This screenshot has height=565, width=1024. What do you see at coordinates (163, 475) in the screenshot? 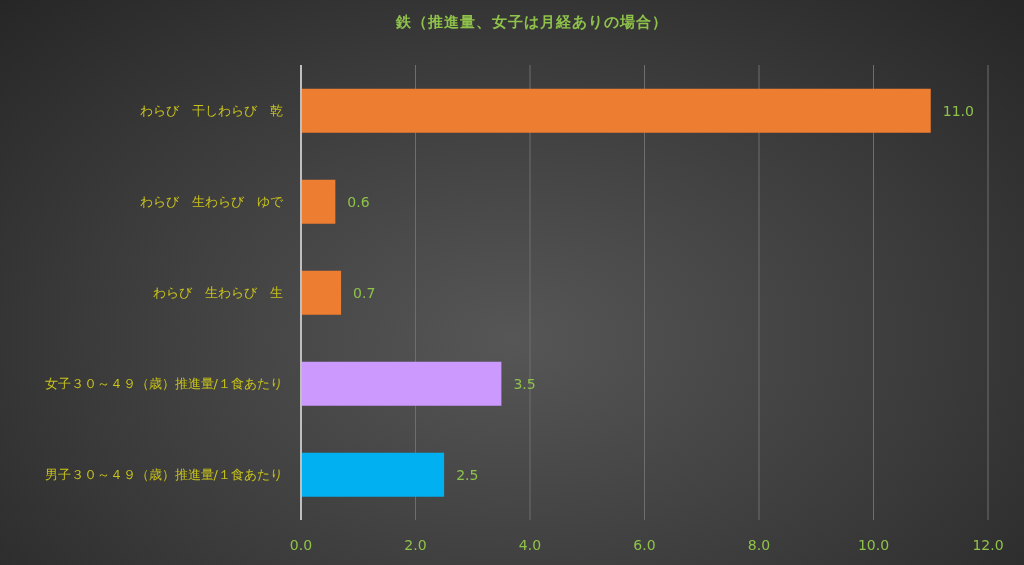
I see `y-tick-label: 男子３０～４９（歳）推進量/１食あたり` at bounding box center [163, 475].